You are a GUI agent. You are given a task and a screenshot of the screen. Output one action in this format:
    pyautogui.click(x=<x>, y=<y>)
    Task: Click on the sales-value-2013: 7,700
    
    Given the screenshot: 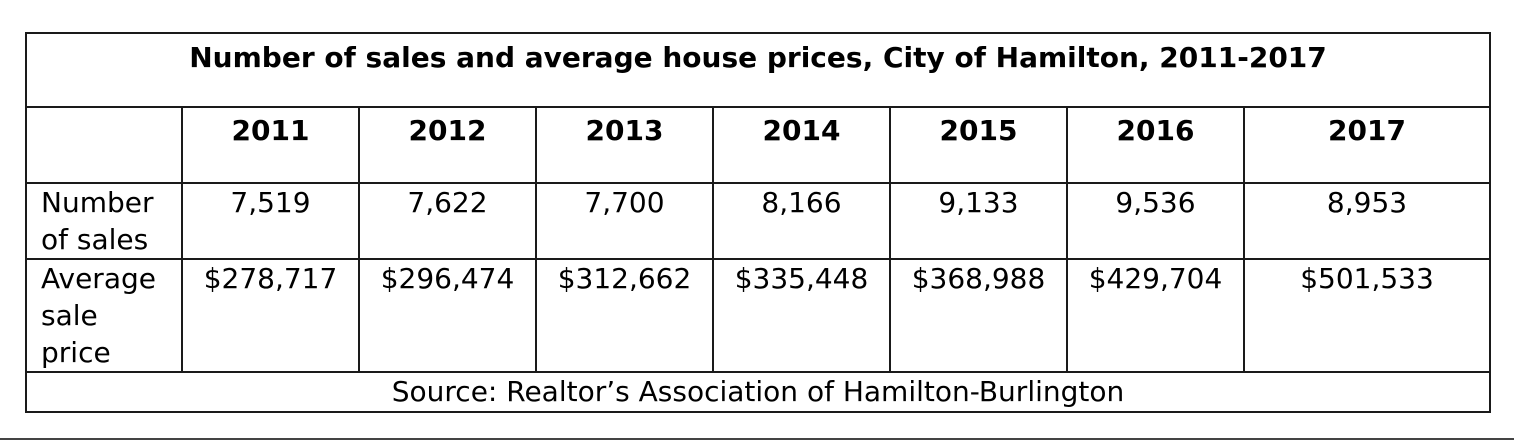 What is the action you would take?
    pyautogui.click(x=624, y=221)
    